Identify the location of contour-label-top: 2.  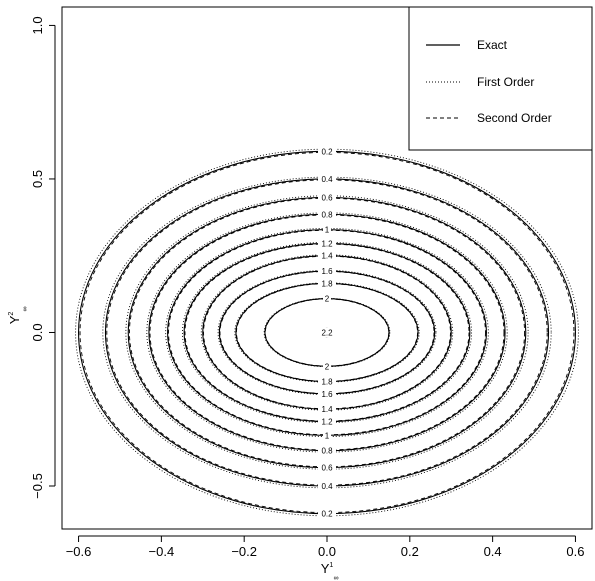
(327, 299).